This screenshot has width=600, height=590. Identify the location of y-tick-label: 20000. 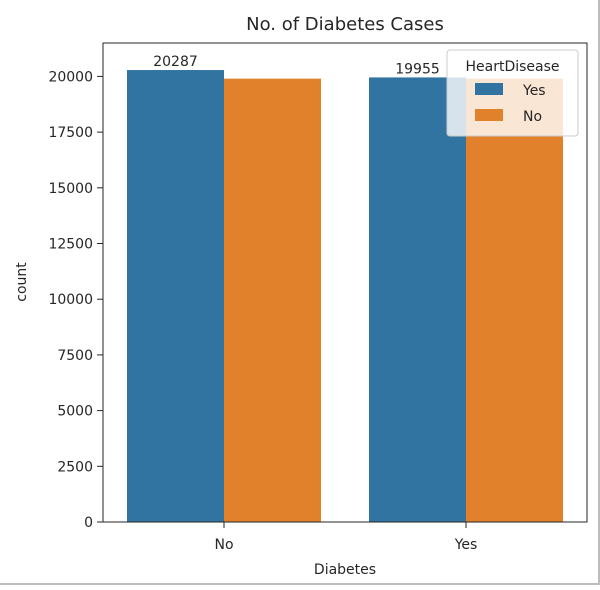
(70, 77).